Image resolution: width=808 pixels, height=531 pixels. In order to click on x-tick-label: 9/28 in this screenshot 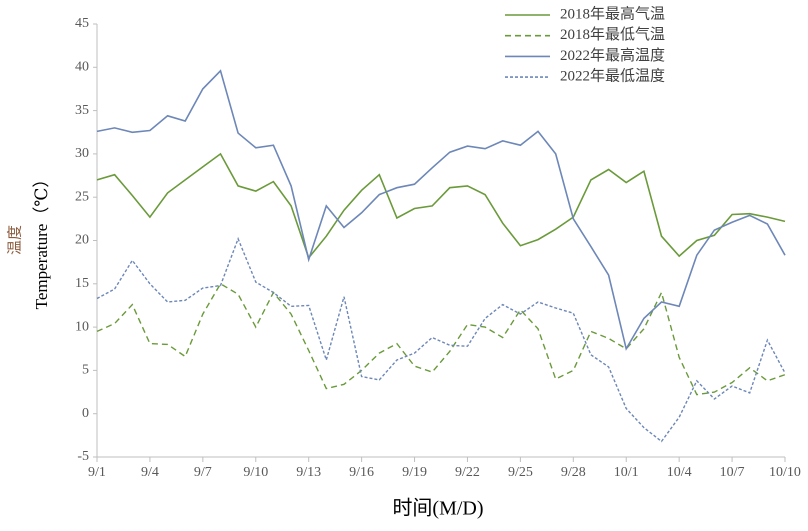, I will do `click(573, 472)`.